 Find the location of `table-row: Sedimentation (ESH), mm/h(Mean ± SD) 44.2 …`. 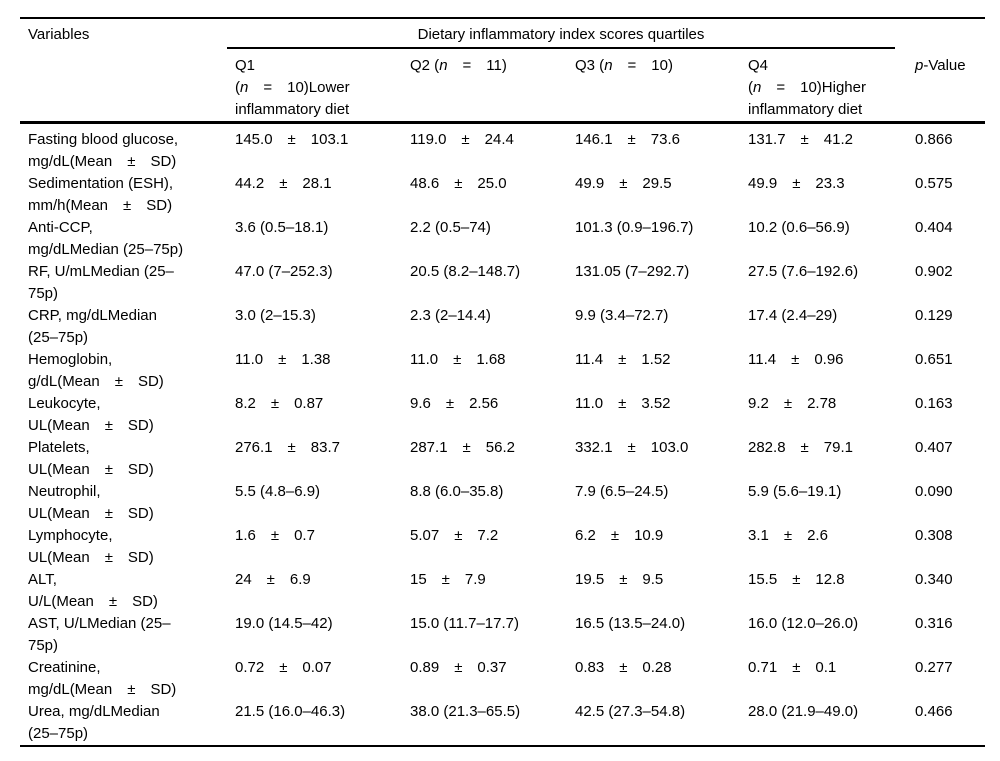

table-row: Sedimentation (ESH), mm/h(Mean ± SD) 44.2 … is located at coordinates (502, 195).